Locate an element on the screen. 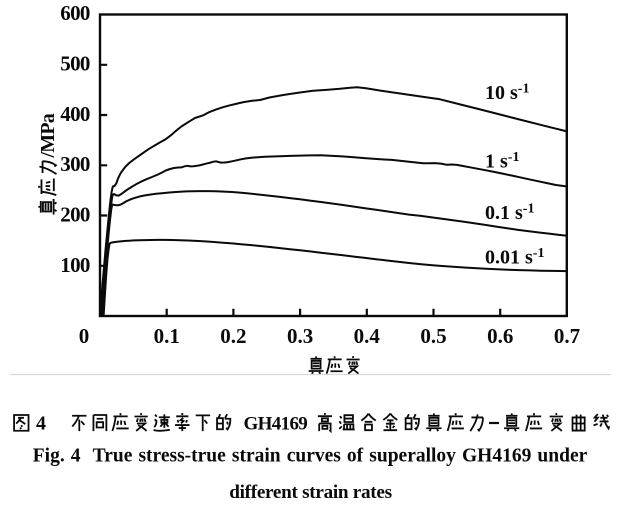 The image size is (619, 510). svg-text: 0.01 s-1 is located at coordinates (514, 257).